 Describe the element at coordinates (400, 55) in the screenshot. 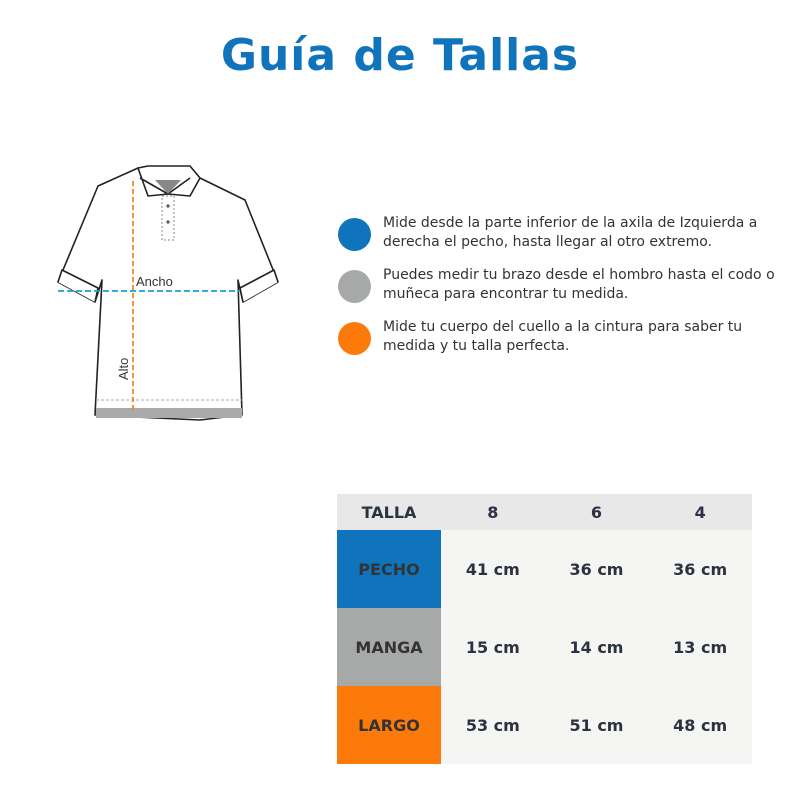

I see `page-title: Guía de Tallas` at that location.